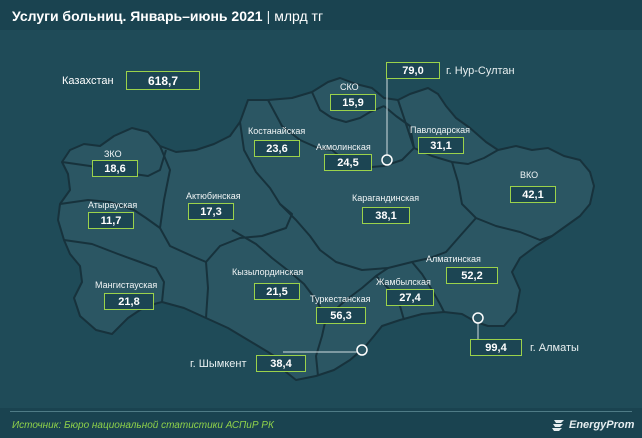  I want to click on brand-name: EnergyProm, so click(602, 425).